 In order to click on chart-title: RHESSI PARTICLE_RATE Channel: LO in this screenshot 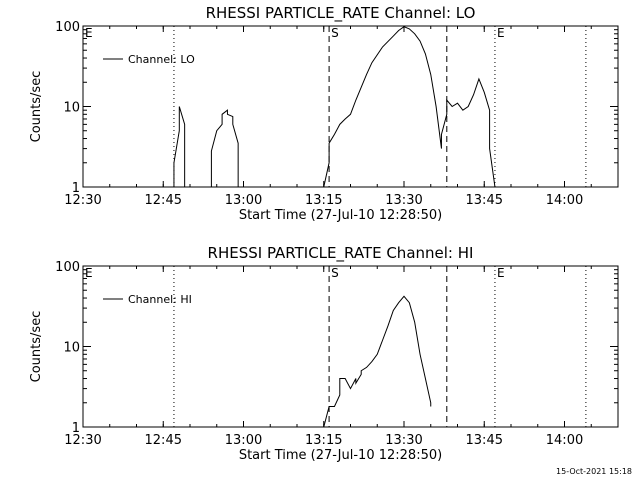, I will do `click(341, 13)`.